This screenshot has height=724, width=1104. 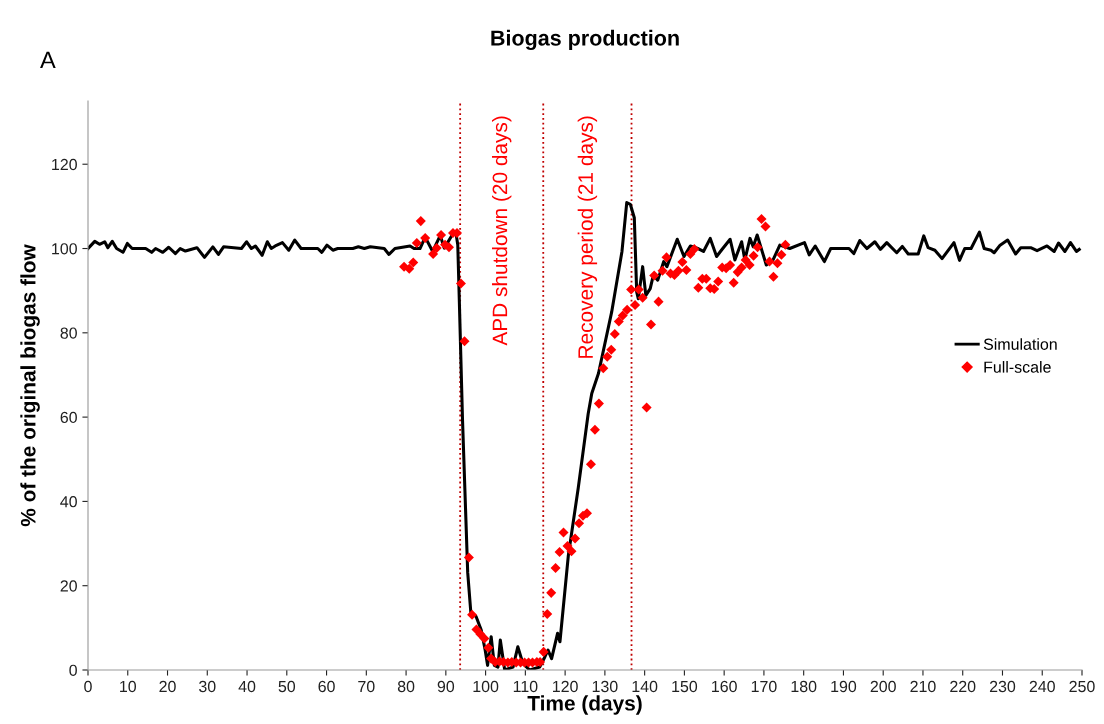 I want to click on y-tick-label: 100, so click(x=64, y=249).